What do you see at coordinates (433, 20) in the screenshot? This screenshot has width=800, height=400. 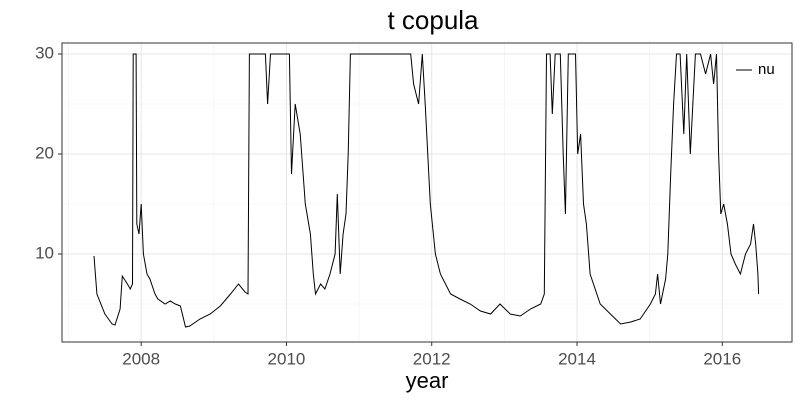 I see `chart-title: t copula` at bounding box center [433, 20].